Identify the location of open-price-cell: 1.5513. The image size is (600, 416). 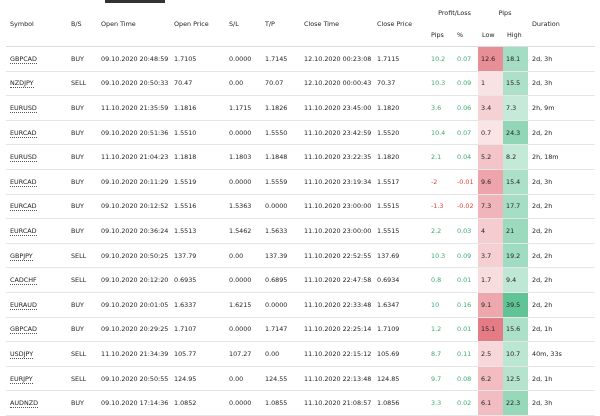
(197, 231).